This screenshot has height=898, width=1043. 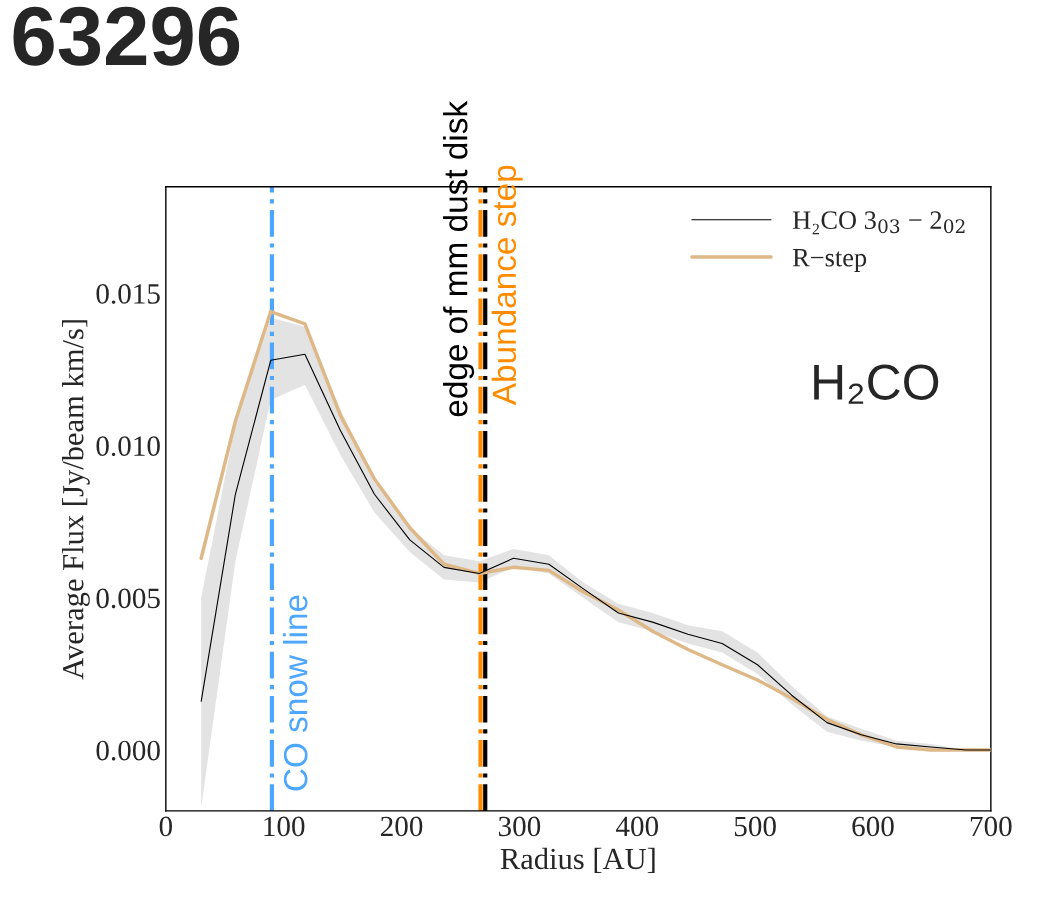 What do you see at coordinates (459, 258) in the screenshot?
I see `ref-line-label: edge of mm dust disk` at bounding box center [459, 258].